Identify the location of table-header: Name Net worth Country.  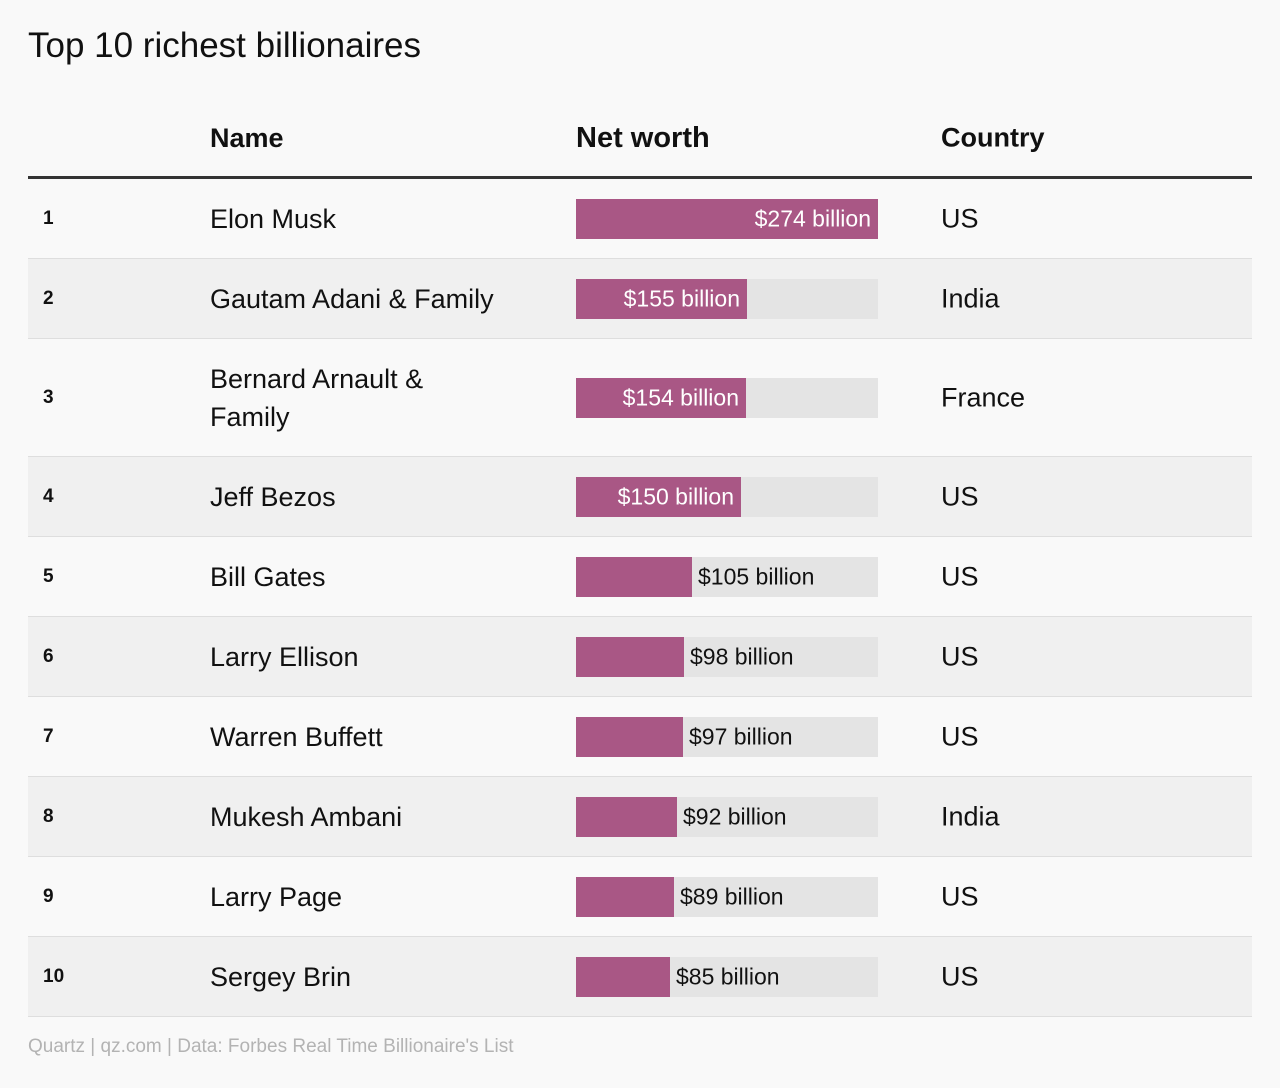
(640, 139).